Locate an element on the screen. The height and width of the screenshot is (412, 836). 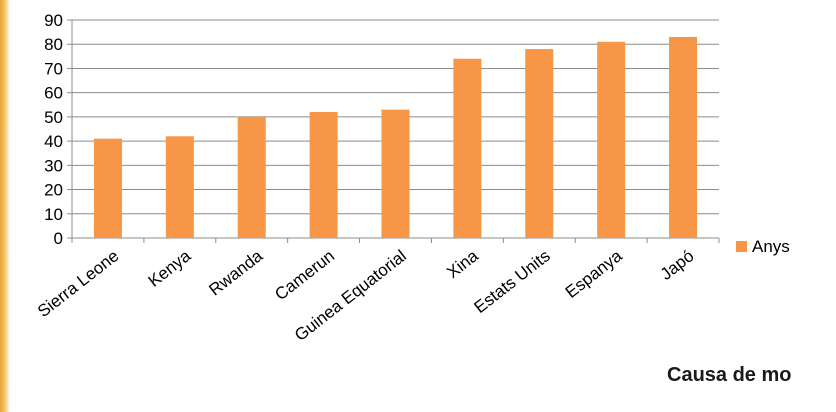
y-tick-label: 40 is located at coordinates (53, 141).